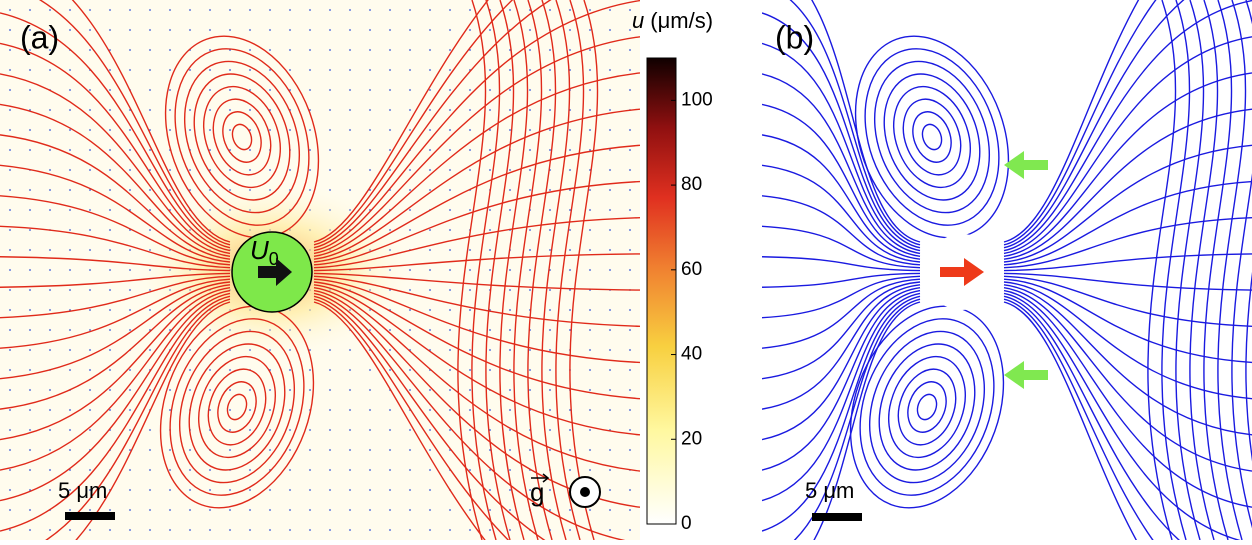  I want to click on gravity-dot, so click(585, 492).